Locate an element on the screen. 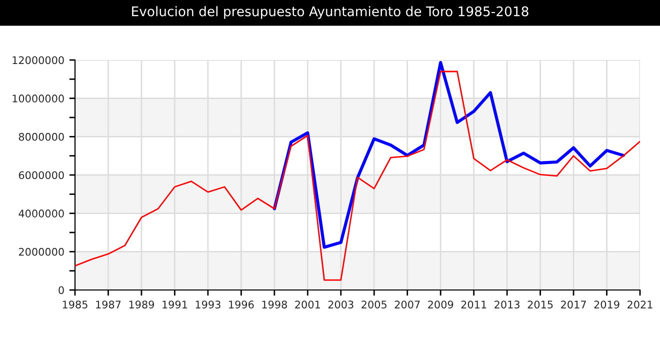  y-tick-label: 8000000 is located at coordinates (41, 136).